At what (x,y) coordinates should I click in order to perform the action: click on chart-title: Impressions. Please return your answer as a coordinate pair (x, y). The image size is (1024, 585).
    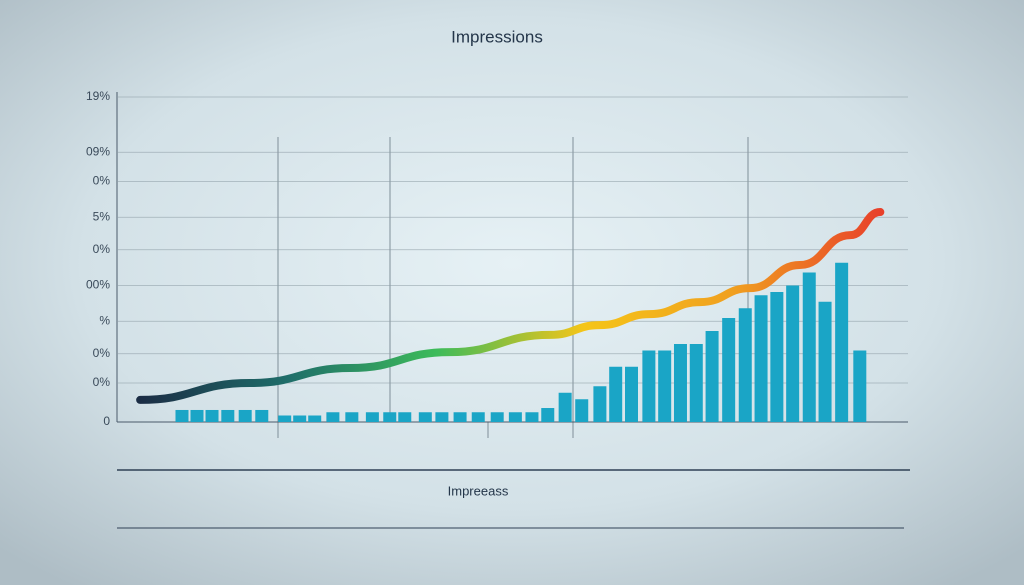
    Looking at the image, I should click on (497, 36).